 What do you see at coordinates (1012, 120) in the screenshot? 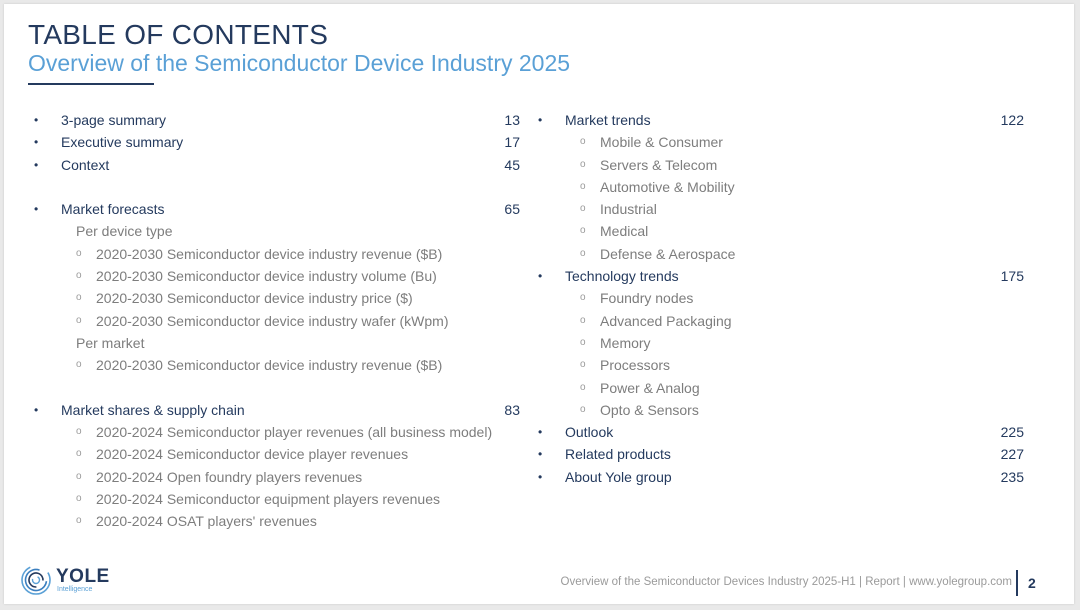
I see `toc-page-number: 122` at bounding box center [1012, 120].